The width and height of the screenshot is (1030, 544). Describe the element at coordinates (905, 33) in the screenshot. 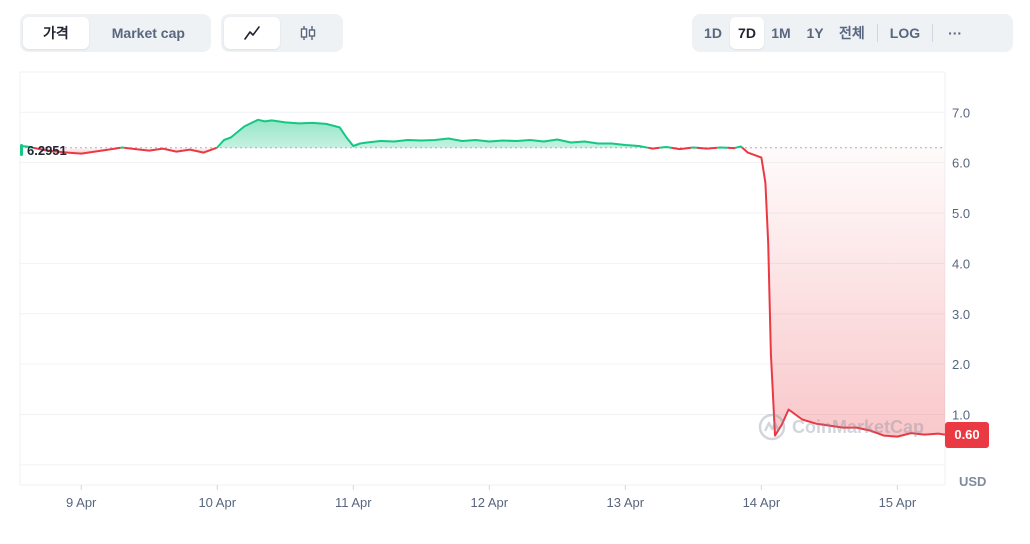

I see `log-scale-button: LOG` at that location.